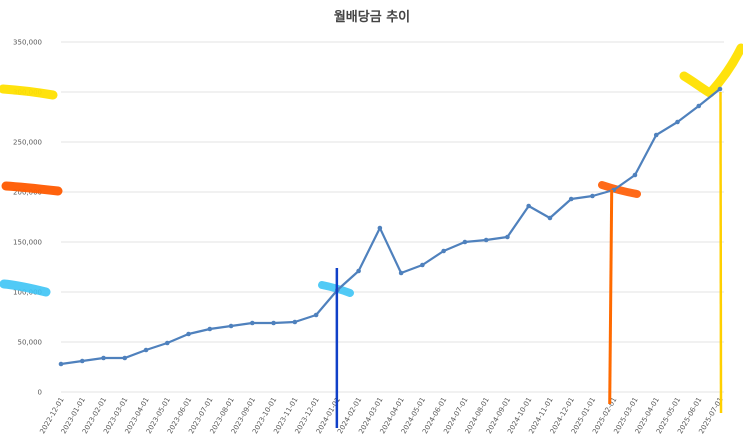 Image resolution: width=743 pixels, height=435 pixels. What do you see at coordinates (40, 393) in the screenshot?
I see `y-tick-label: 0` at bounding box center [40, 393].